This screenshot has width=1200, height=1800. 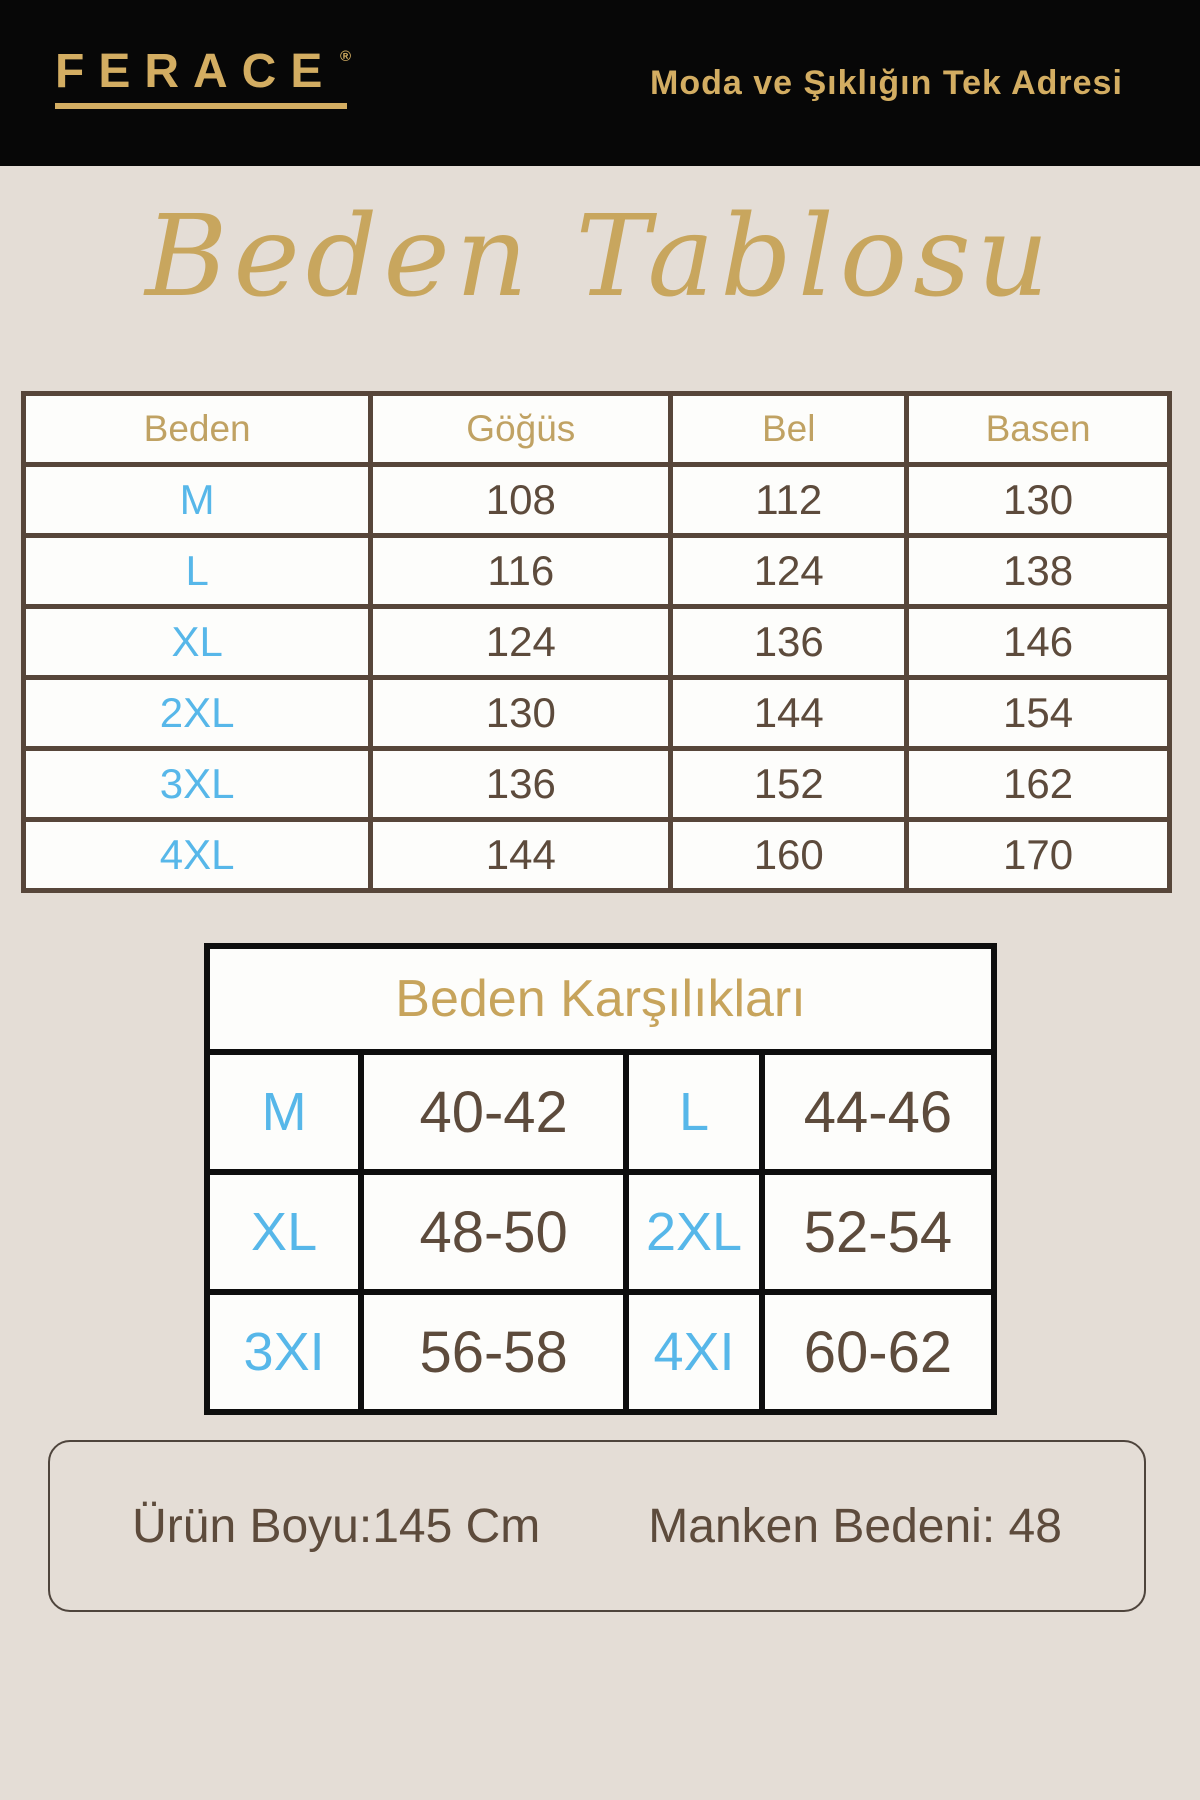 What do you see at coordinates (521, 500) in the screenshot?
I see `table-cell: 108` at bounding box center [521, 500].